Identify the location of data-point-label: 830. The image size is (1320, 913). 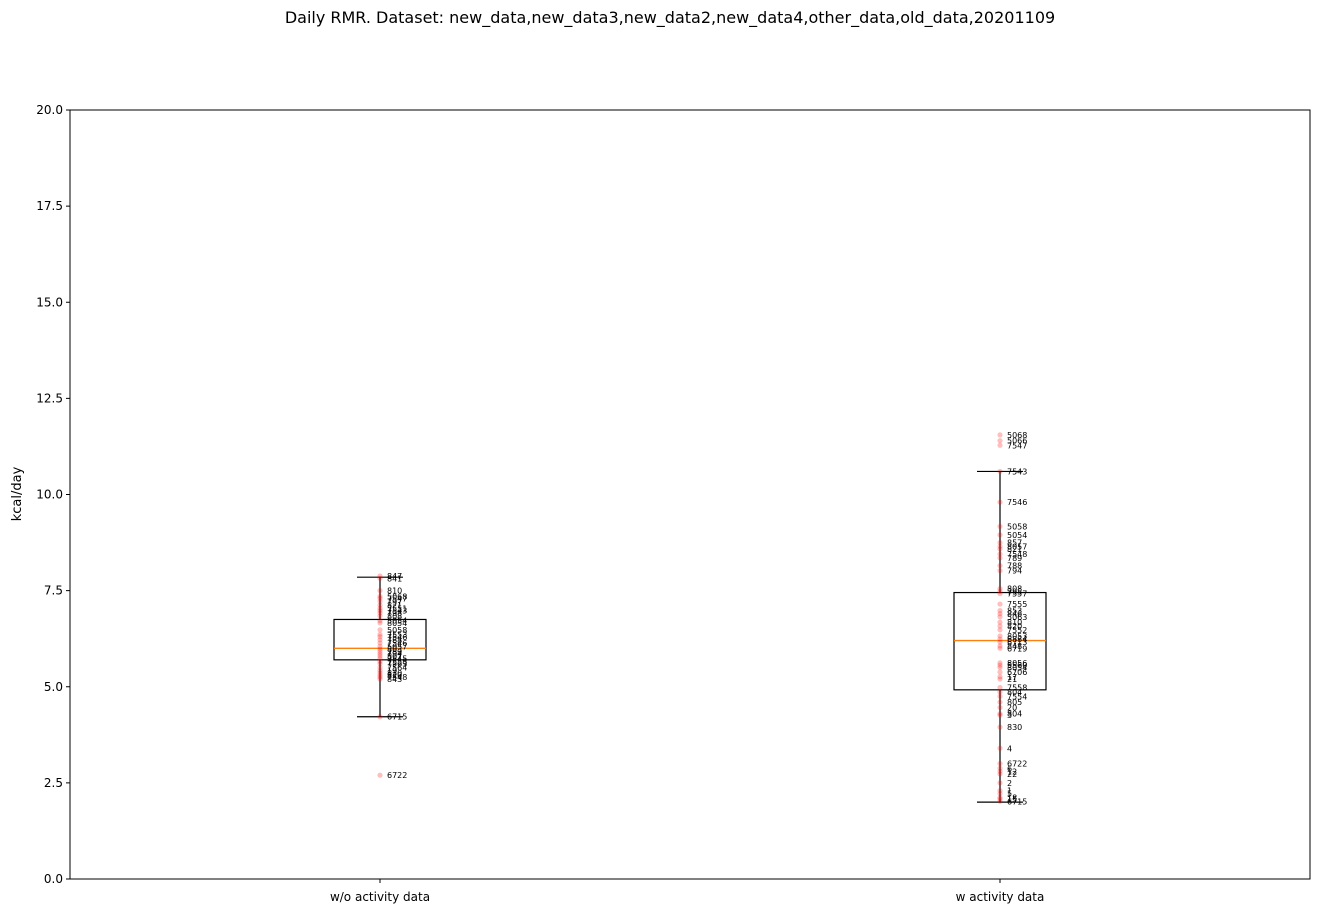
(394, 673).